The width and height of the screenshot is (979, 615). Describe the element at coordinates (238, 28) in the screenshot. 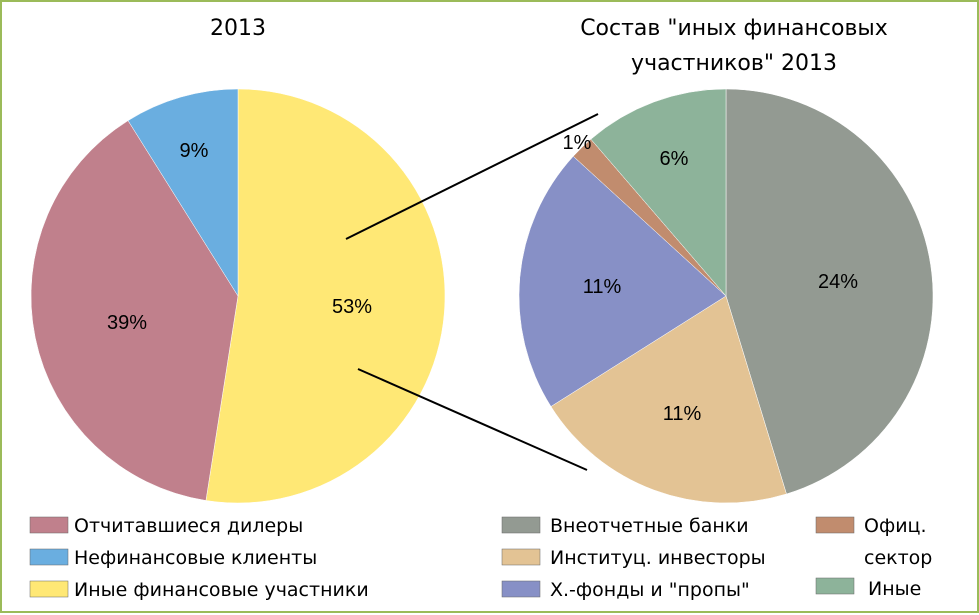

I see `left-chart-title: 2013` at that location.